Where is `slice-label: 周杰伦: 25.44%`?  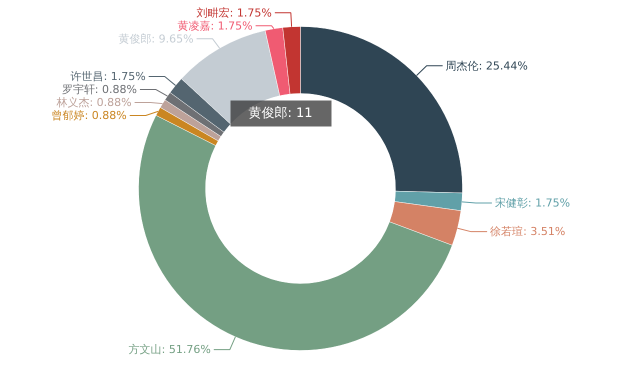 slice-label: 周杰伦: 25.44% is located at coordinates (487, 65).